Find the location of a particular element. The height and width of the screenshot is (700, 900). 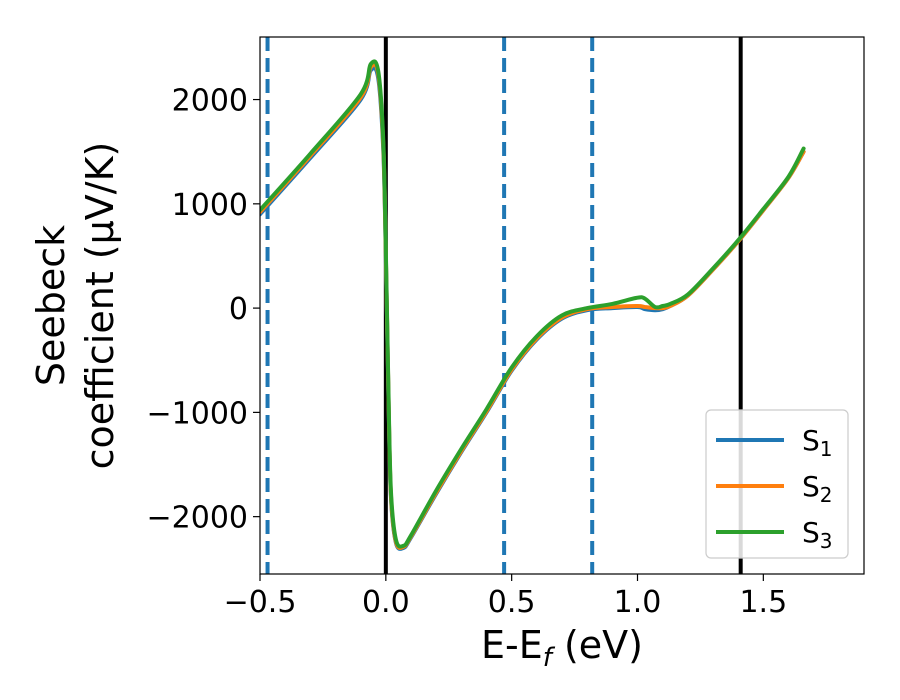

x-tick-label: 1.5 is located at coordinates (763, 602).